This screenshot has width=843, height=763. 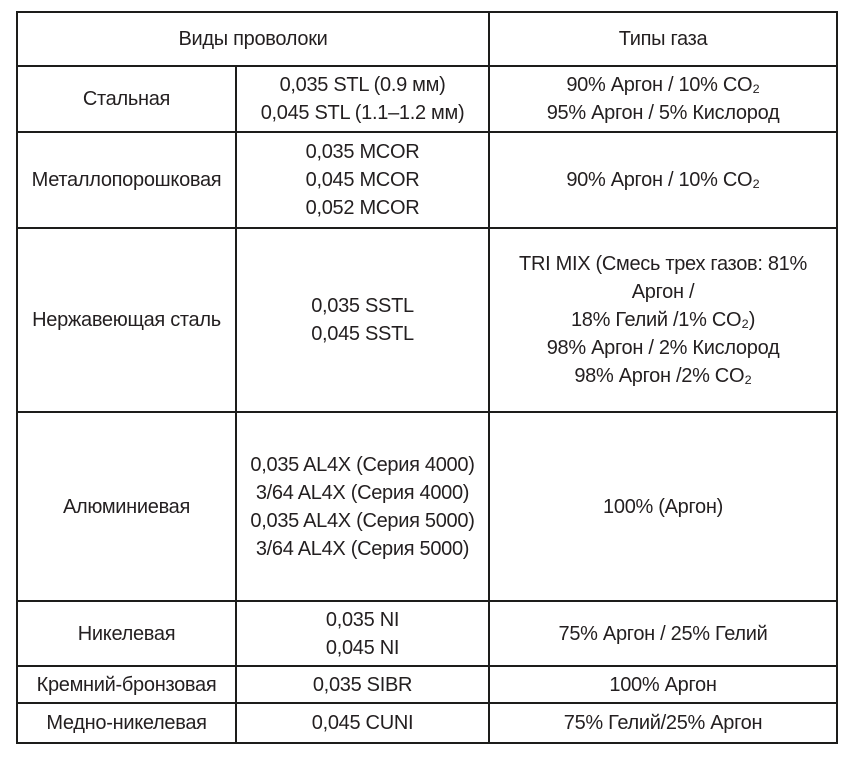 What do you see at coordinates (663, 723) in the screenshot?
I see `gases-cell: 75% Гелий/25% Аргон` at bounding box center [663, 723].